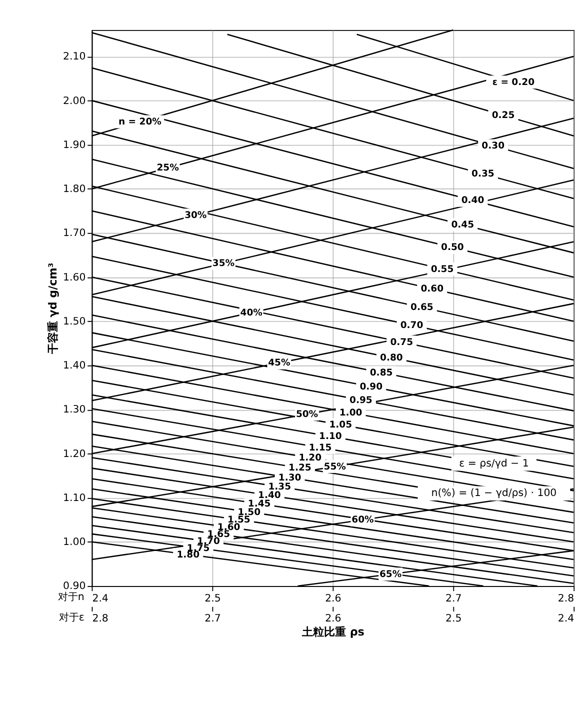  What do you see at coordinates (74, 145) in the screenshot?
I see `y-tick-label: 1.90` at bounding box center [74, 145].